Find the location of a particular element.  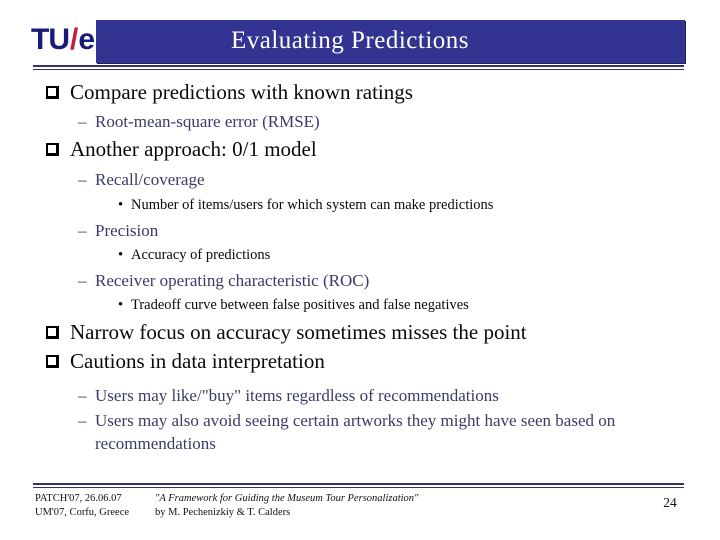

bullet-item-level2: Precision is located at coordinates (360, 230).